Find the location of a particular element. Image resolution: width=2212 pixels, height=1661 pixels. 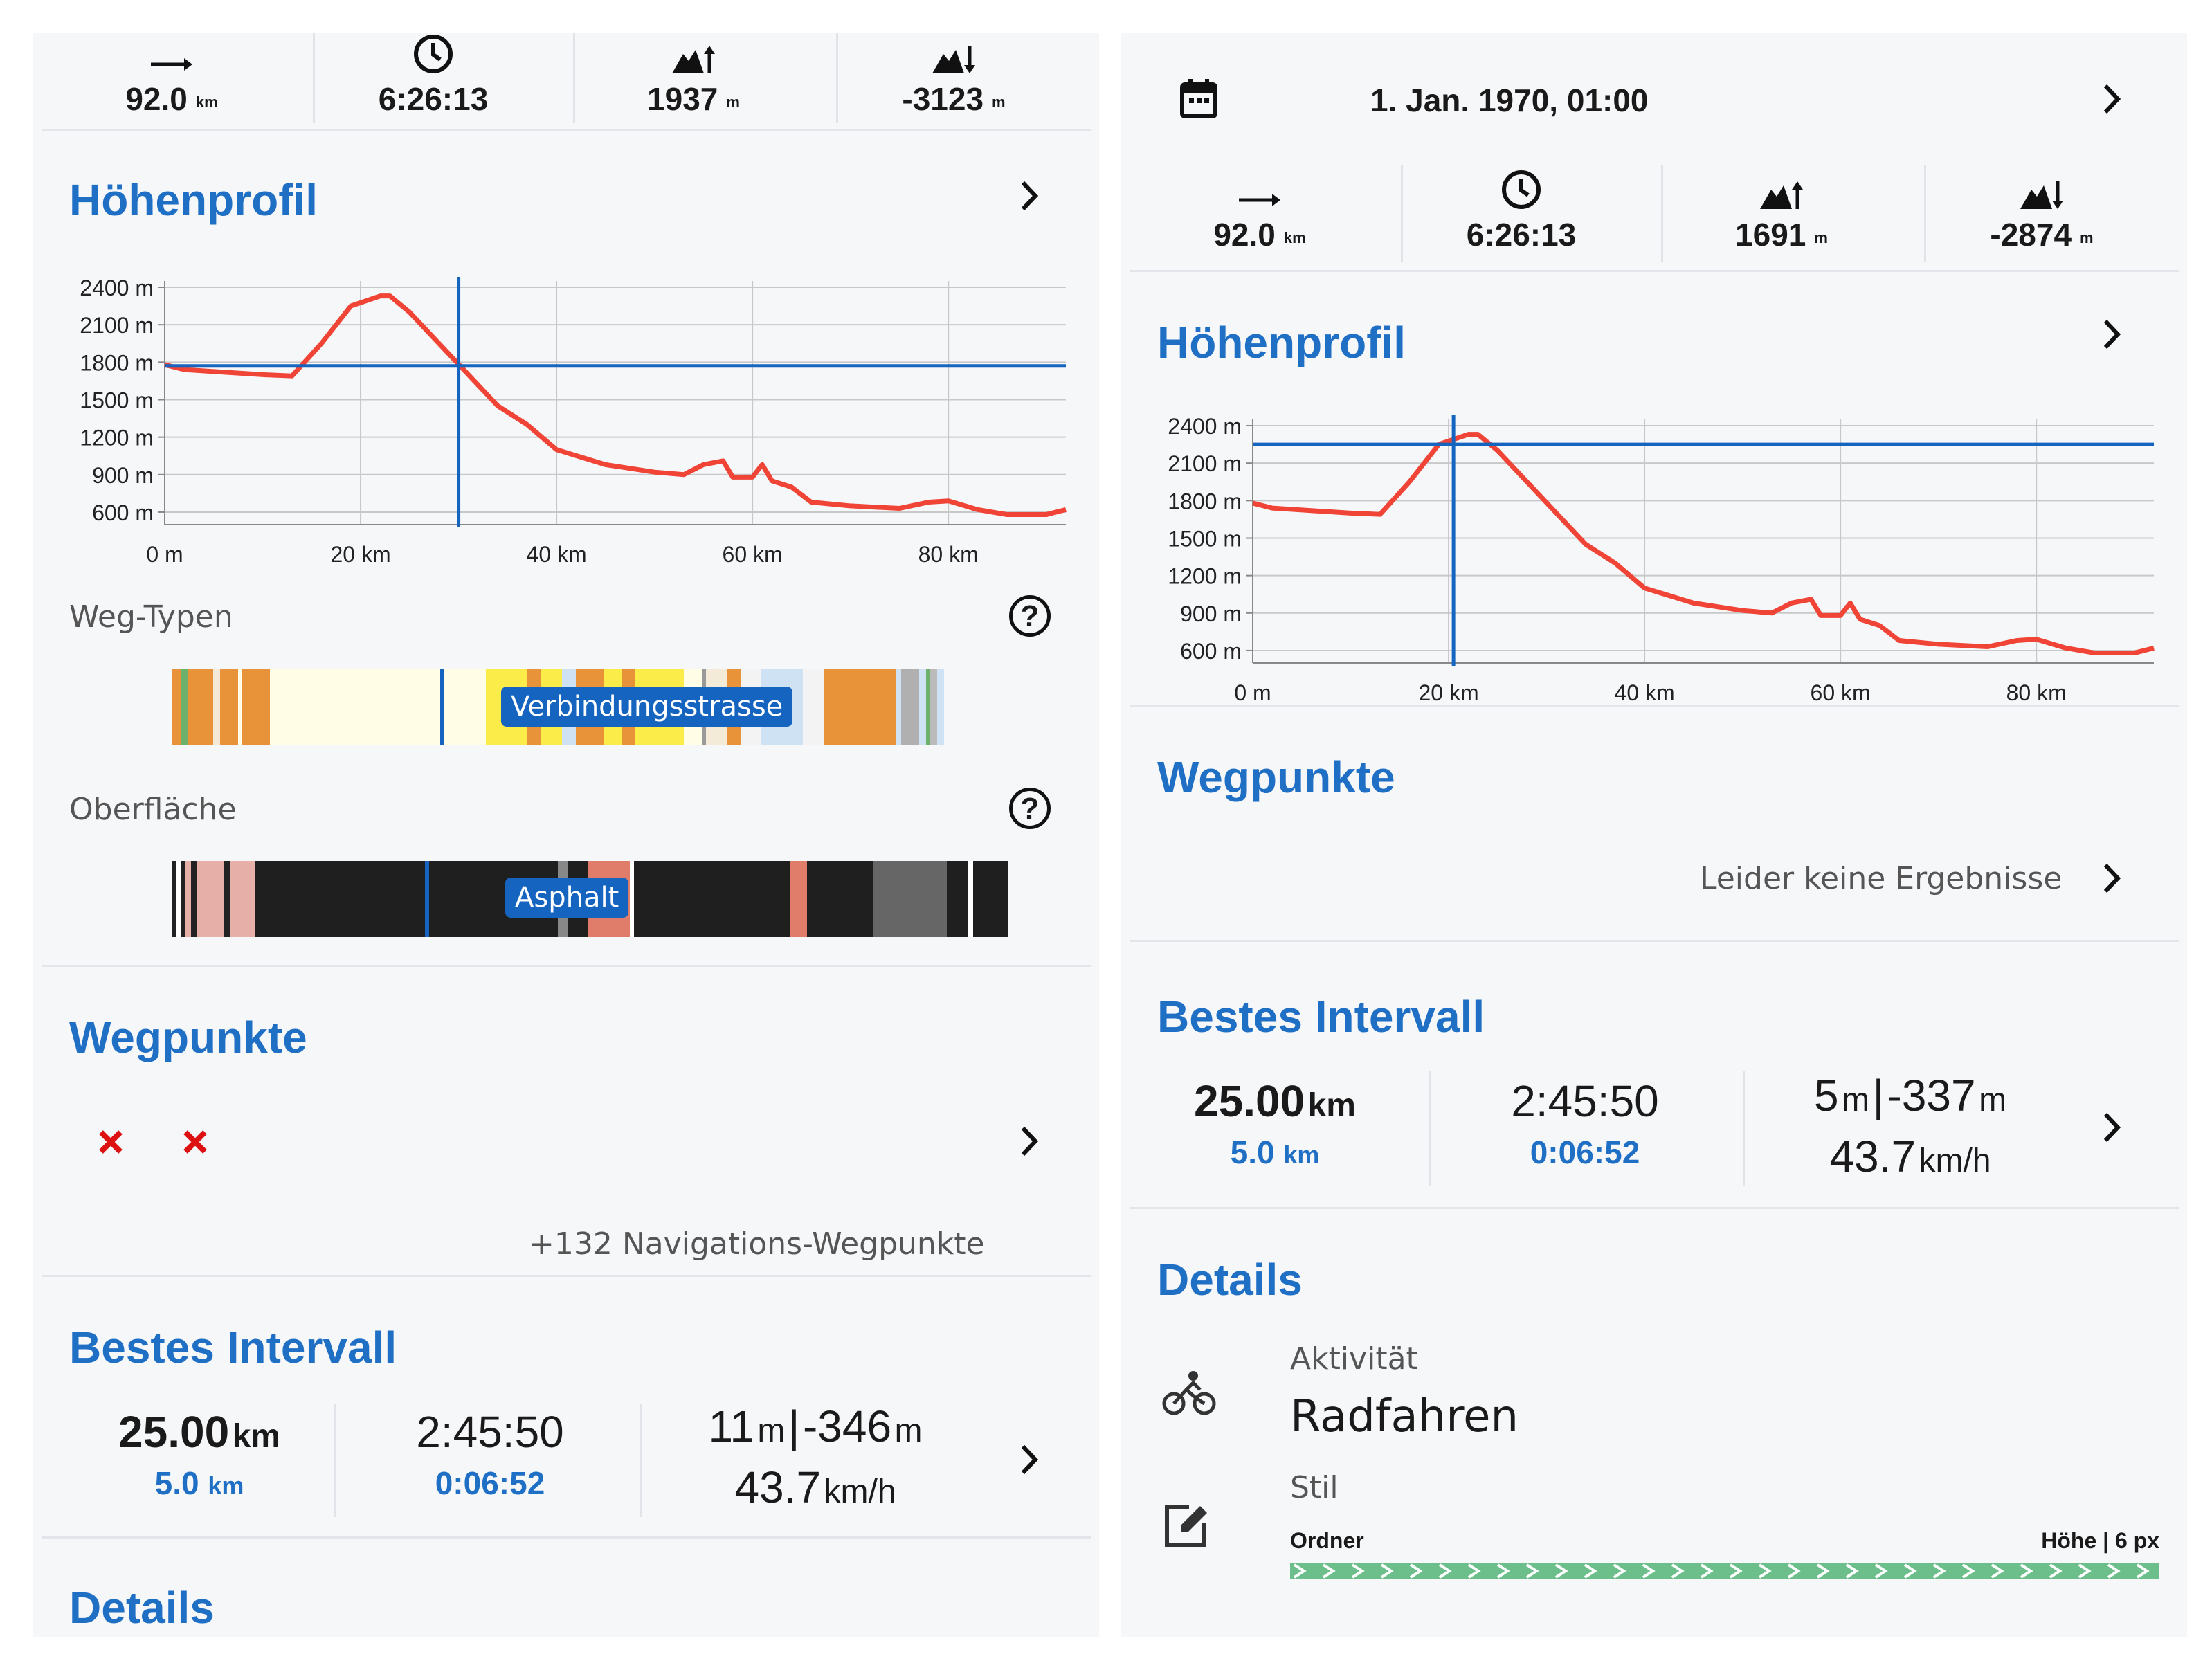

stat-ascent: 1937 m is located at coordinates (693, 76).